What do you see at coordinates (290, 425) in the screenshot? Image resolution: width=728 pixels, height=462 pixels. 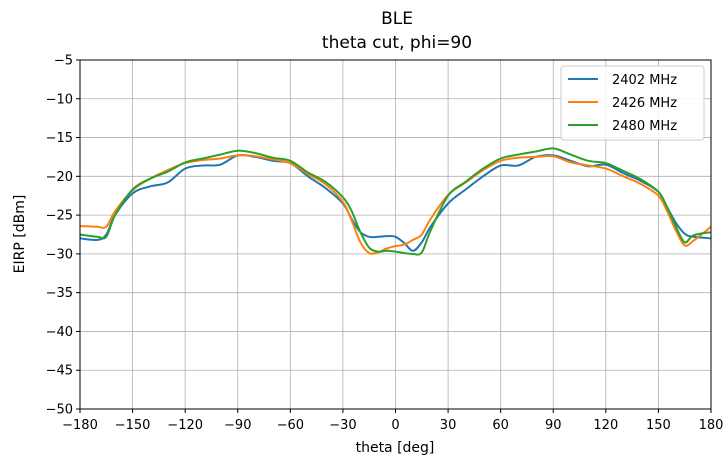 I see `x-tick-label: −60` at bounding box center [290, 425].